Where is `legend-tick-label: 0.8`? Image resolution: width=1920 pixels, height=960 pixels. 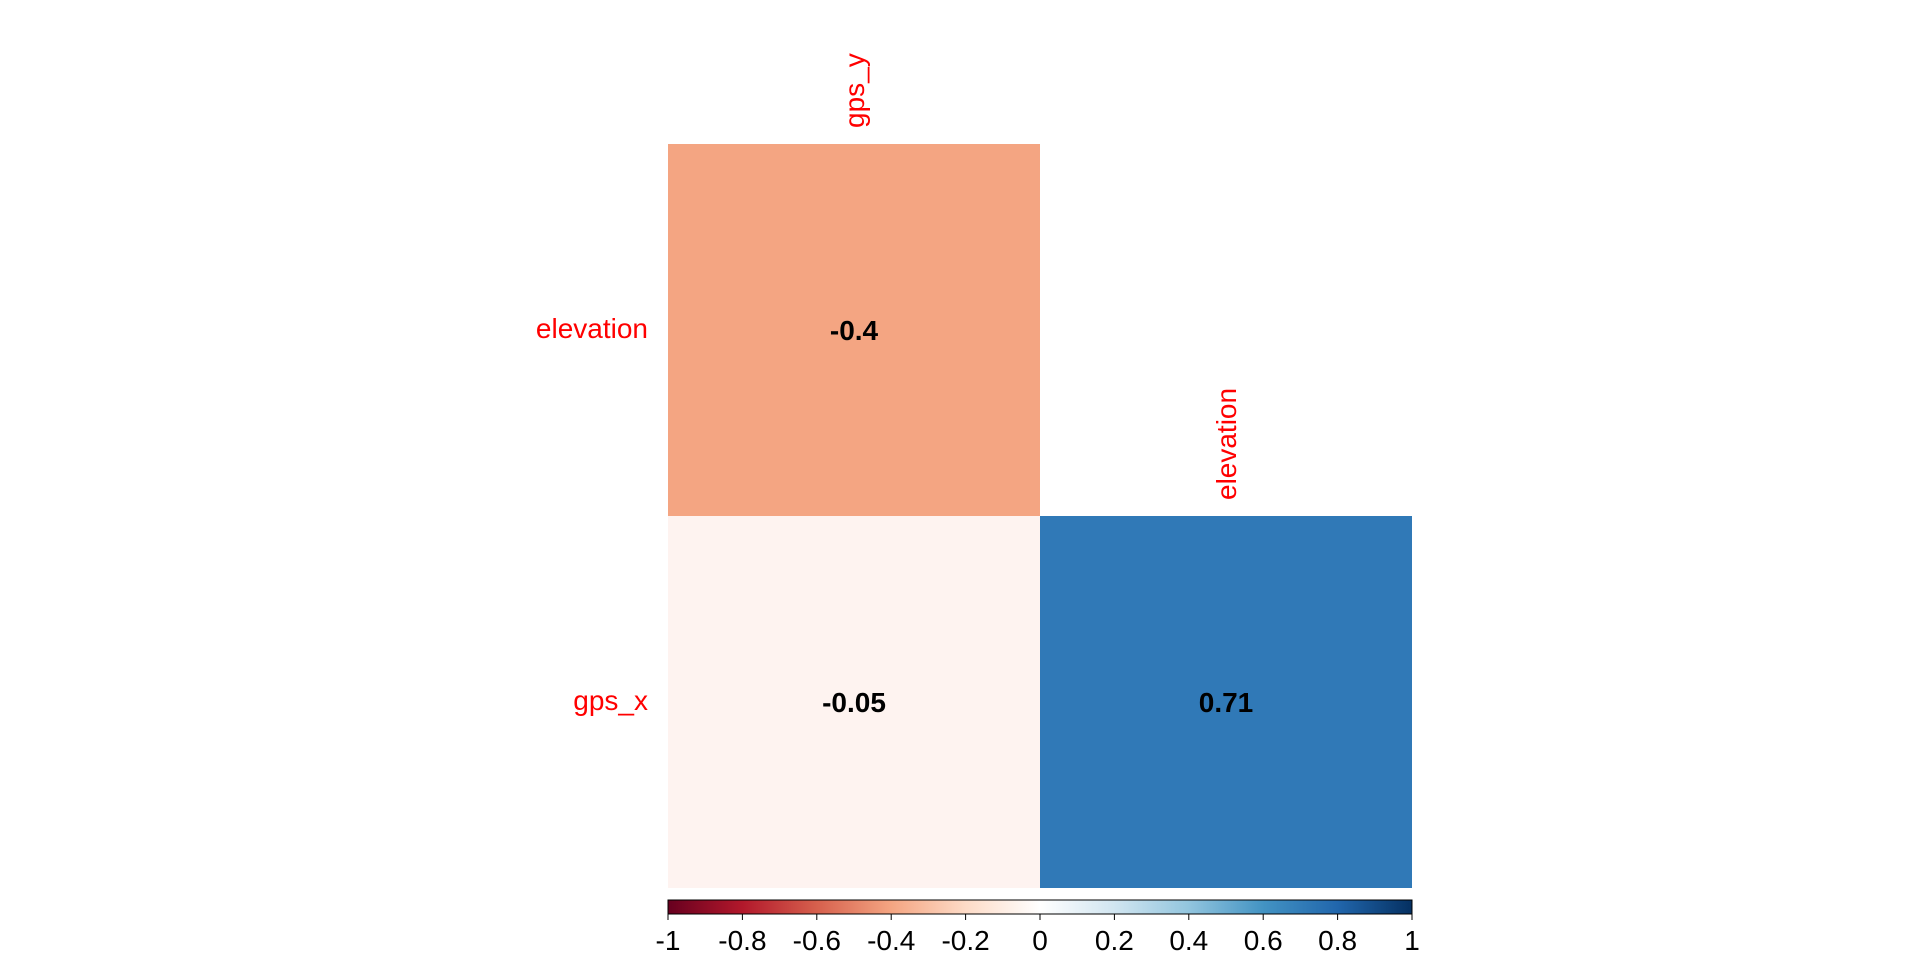
legend-tick-label: 0.8 is located at coordinates (1337, 940).